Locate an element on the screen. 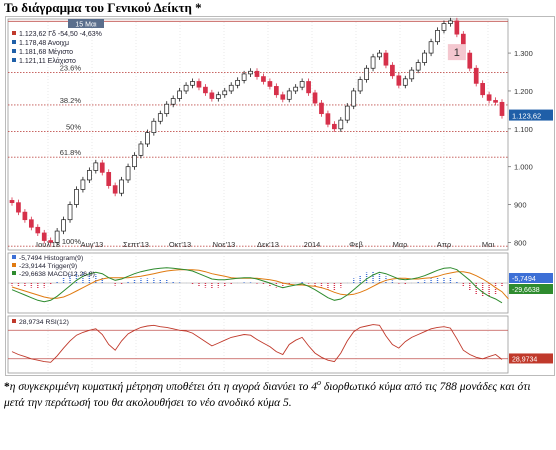 This screenshot has height=450, width=556. macd-legend-label: -23,9144 Trigger(9) is located at coordinates (48, 266).